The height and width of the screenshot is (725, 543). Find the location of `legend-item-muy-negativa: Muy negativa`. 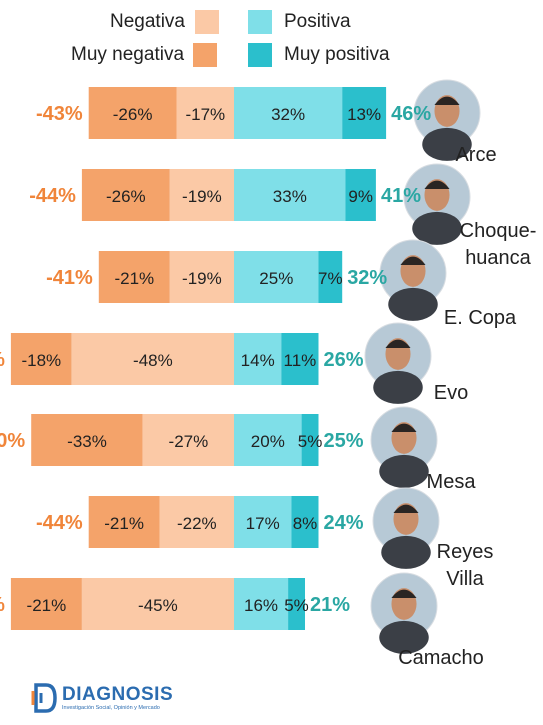

legend-item-muy-negativa: Muy negativa is located at coordinates (144, 55).